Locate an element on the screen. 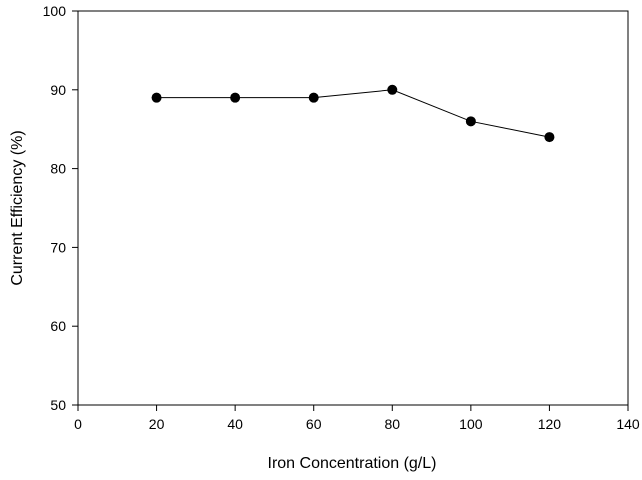 This screenshot has width=642, height=480. y-tick-label: 70 is located at coordinates (58, 247).